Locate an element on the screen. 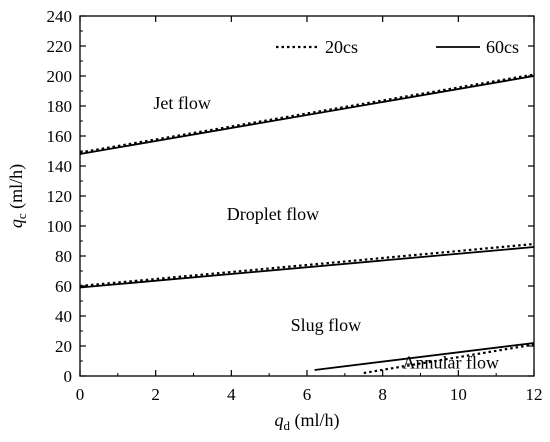  x-tick-label: 0 is located at coordinates (80, 394).